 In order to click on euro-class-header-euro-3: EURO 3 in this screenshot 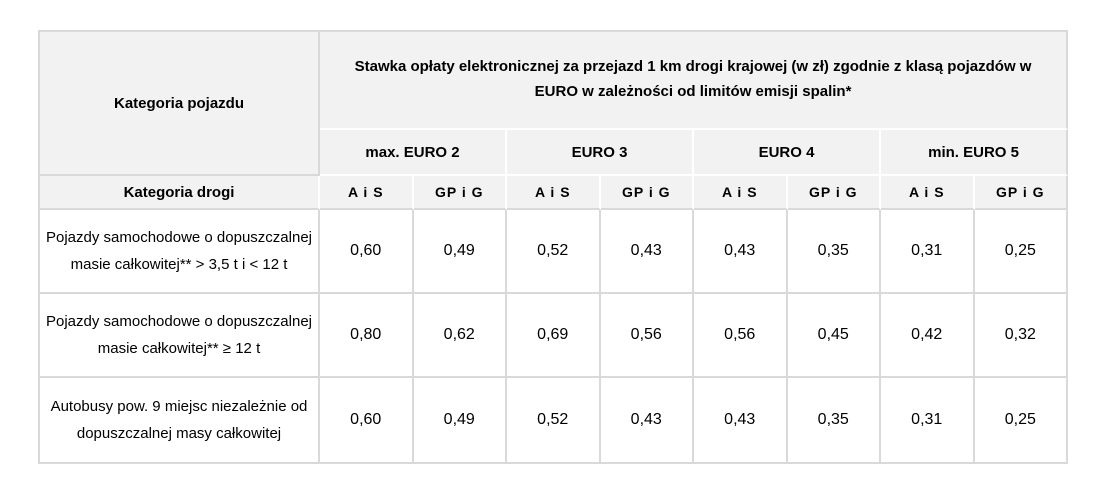, I will do `click(600, 153)`.